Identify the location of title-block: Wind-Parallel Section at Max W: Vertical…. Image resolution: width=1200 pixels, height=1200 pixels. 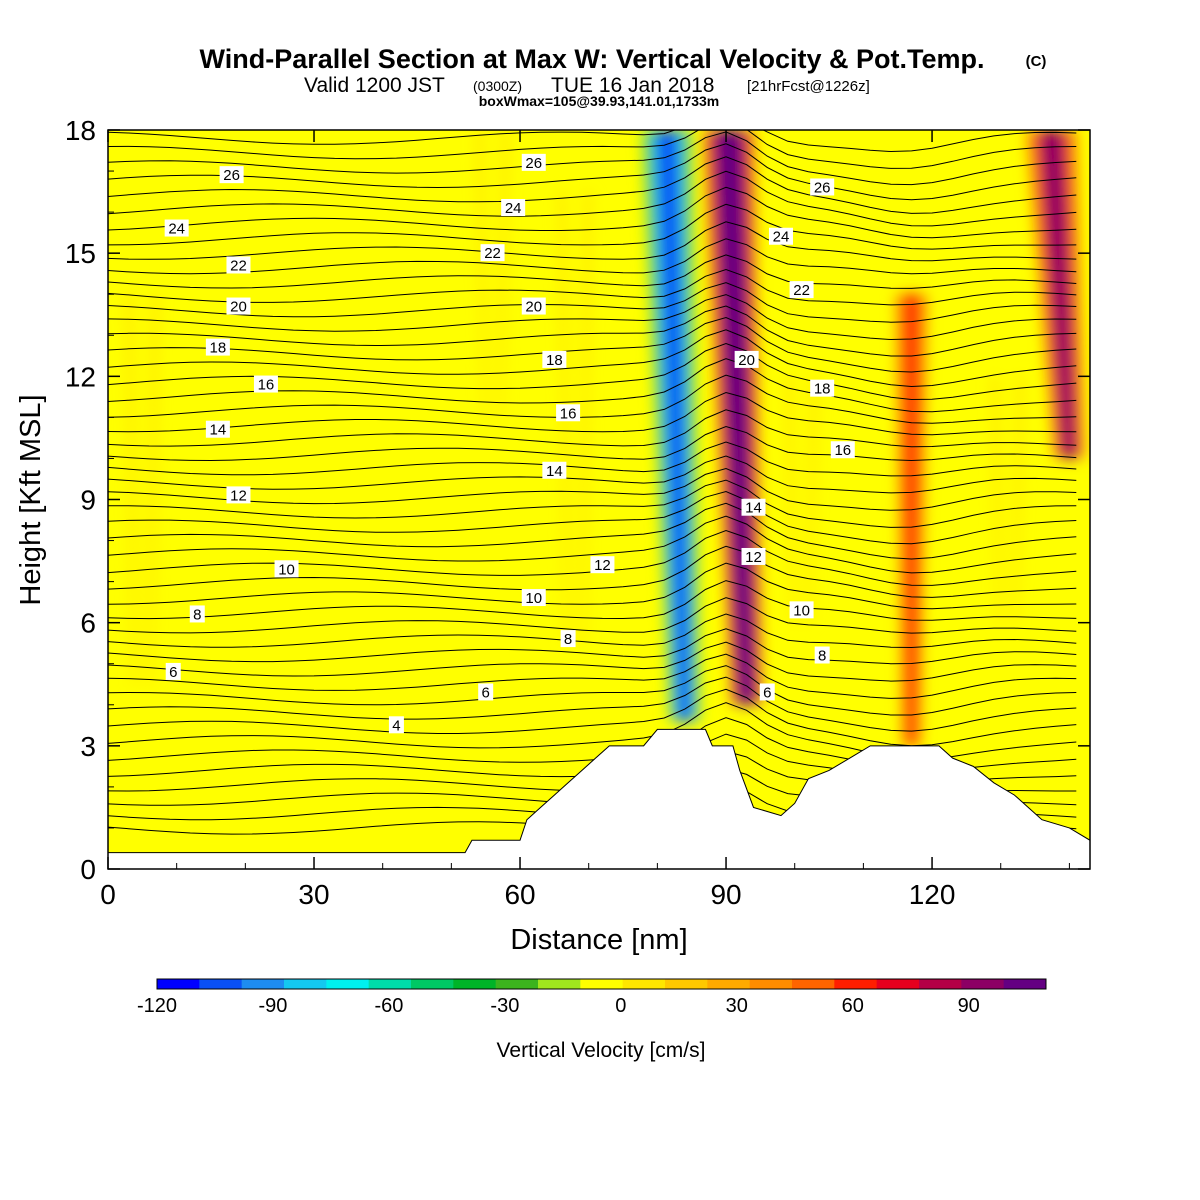
(623, 76).